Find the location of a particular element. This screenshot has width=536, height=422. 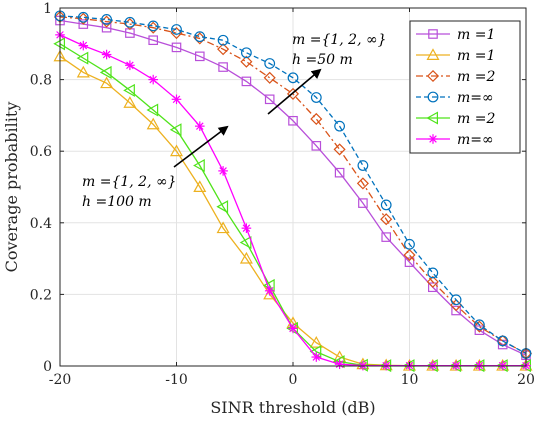

x-tick-label: -20 is located at coordinates (60, 380).